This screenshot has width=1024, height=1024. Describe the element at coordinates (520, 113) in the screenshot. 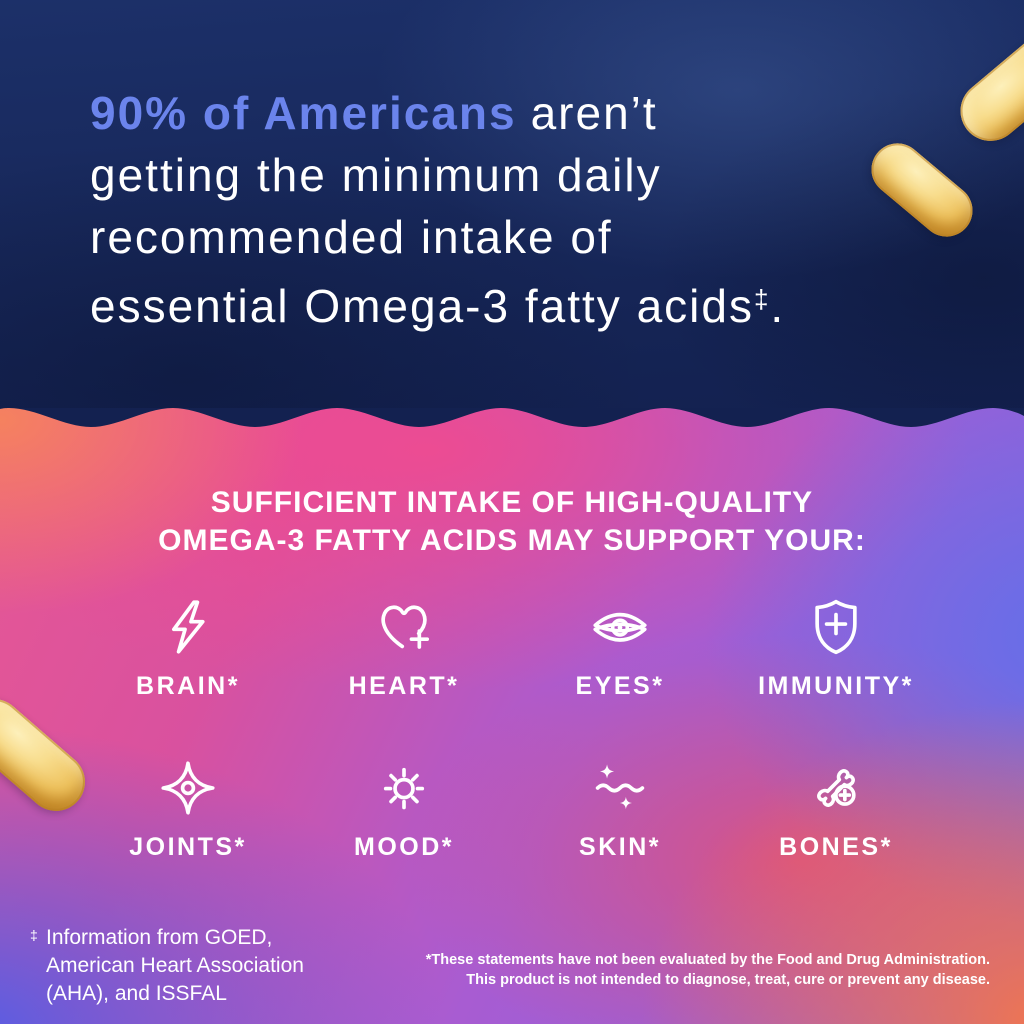

I see `headline-line-1: 90% of Americans aren’t` at that location.